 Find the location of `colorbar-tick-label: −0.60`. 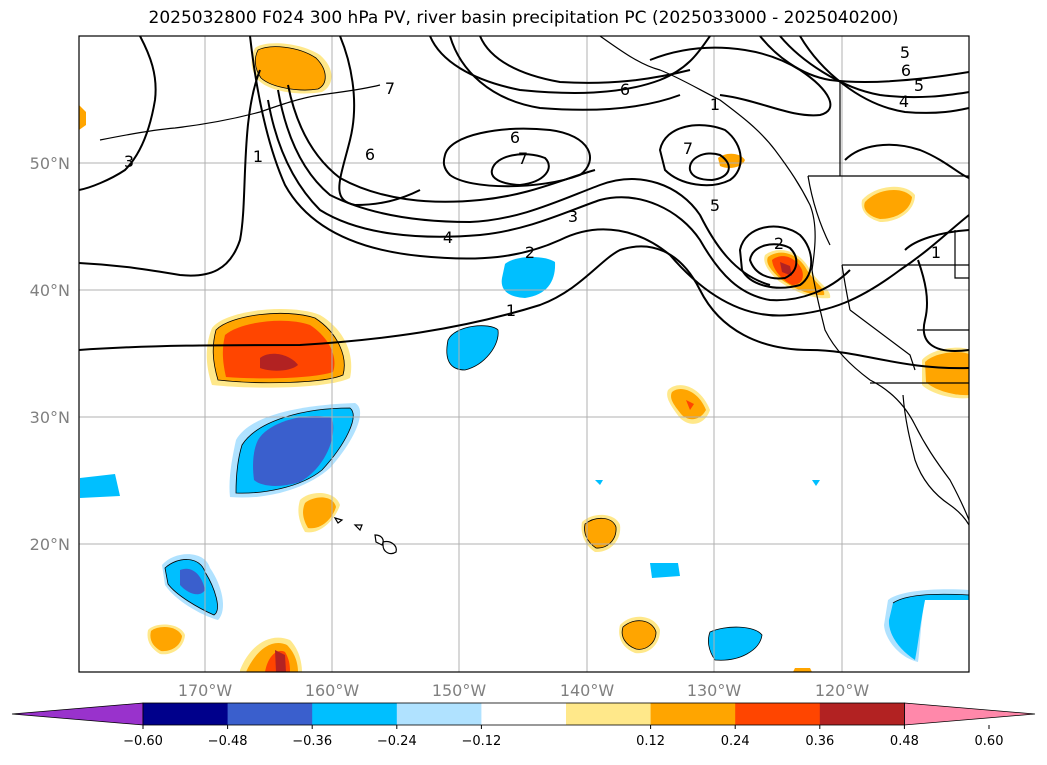

colorbar-tick-label: −0.60 is located at coordinates (143, 741).